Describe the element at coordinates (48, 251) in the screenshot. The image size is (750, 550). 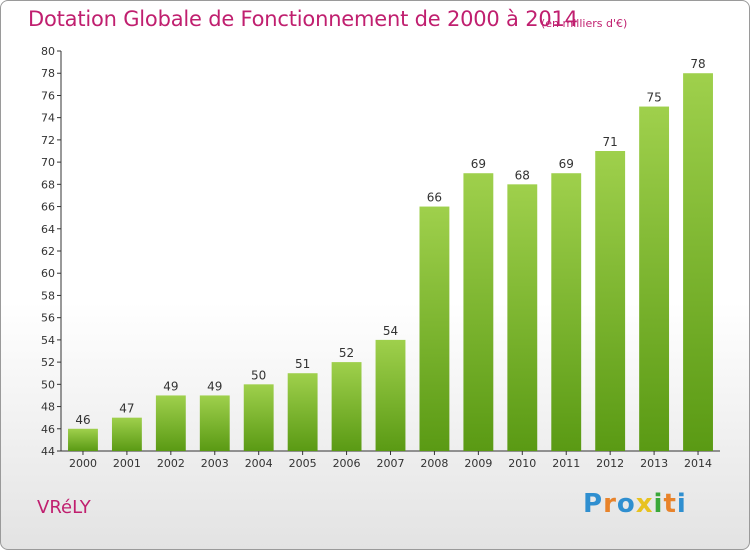
I see `y-tick-label: 62` at that location.